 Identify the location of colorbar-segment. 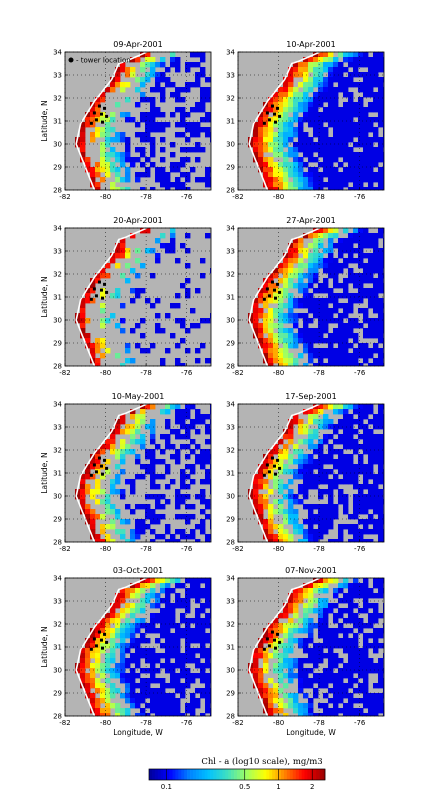
(215, 774).